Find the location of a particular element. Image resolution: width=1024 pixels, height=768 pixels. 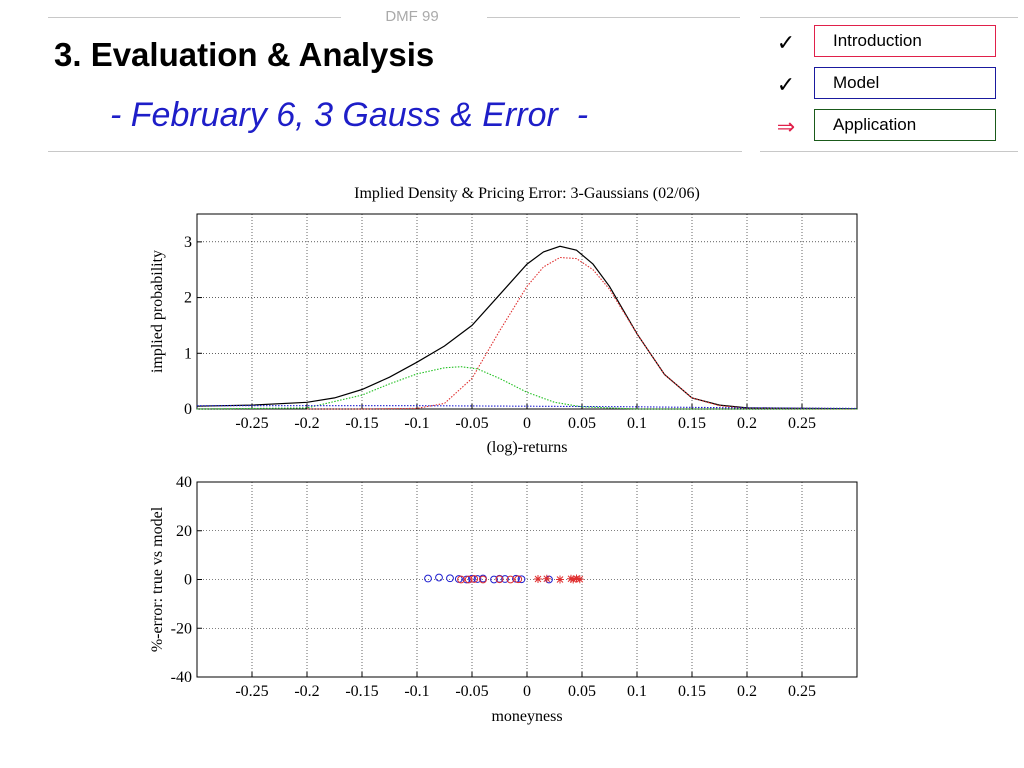

chart1-series-1-line is located at coordinates (527, 327).